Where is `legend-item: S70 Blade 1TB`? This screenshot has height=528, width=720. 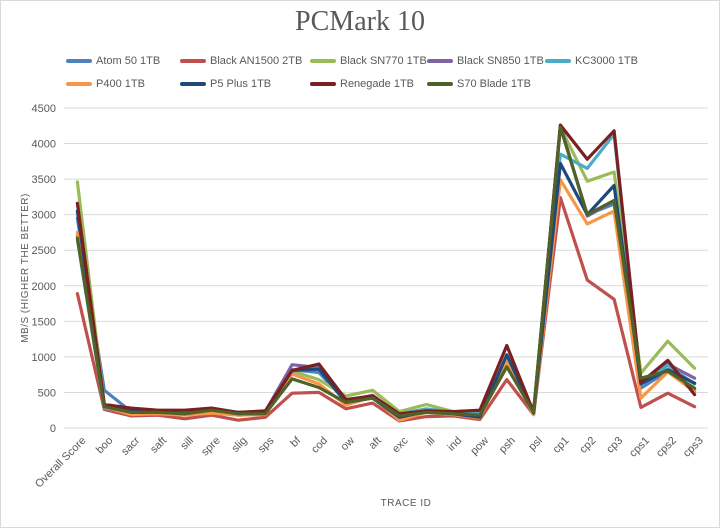 legend-item: S70 Blade 1TB is located at coordinates (479, 84).